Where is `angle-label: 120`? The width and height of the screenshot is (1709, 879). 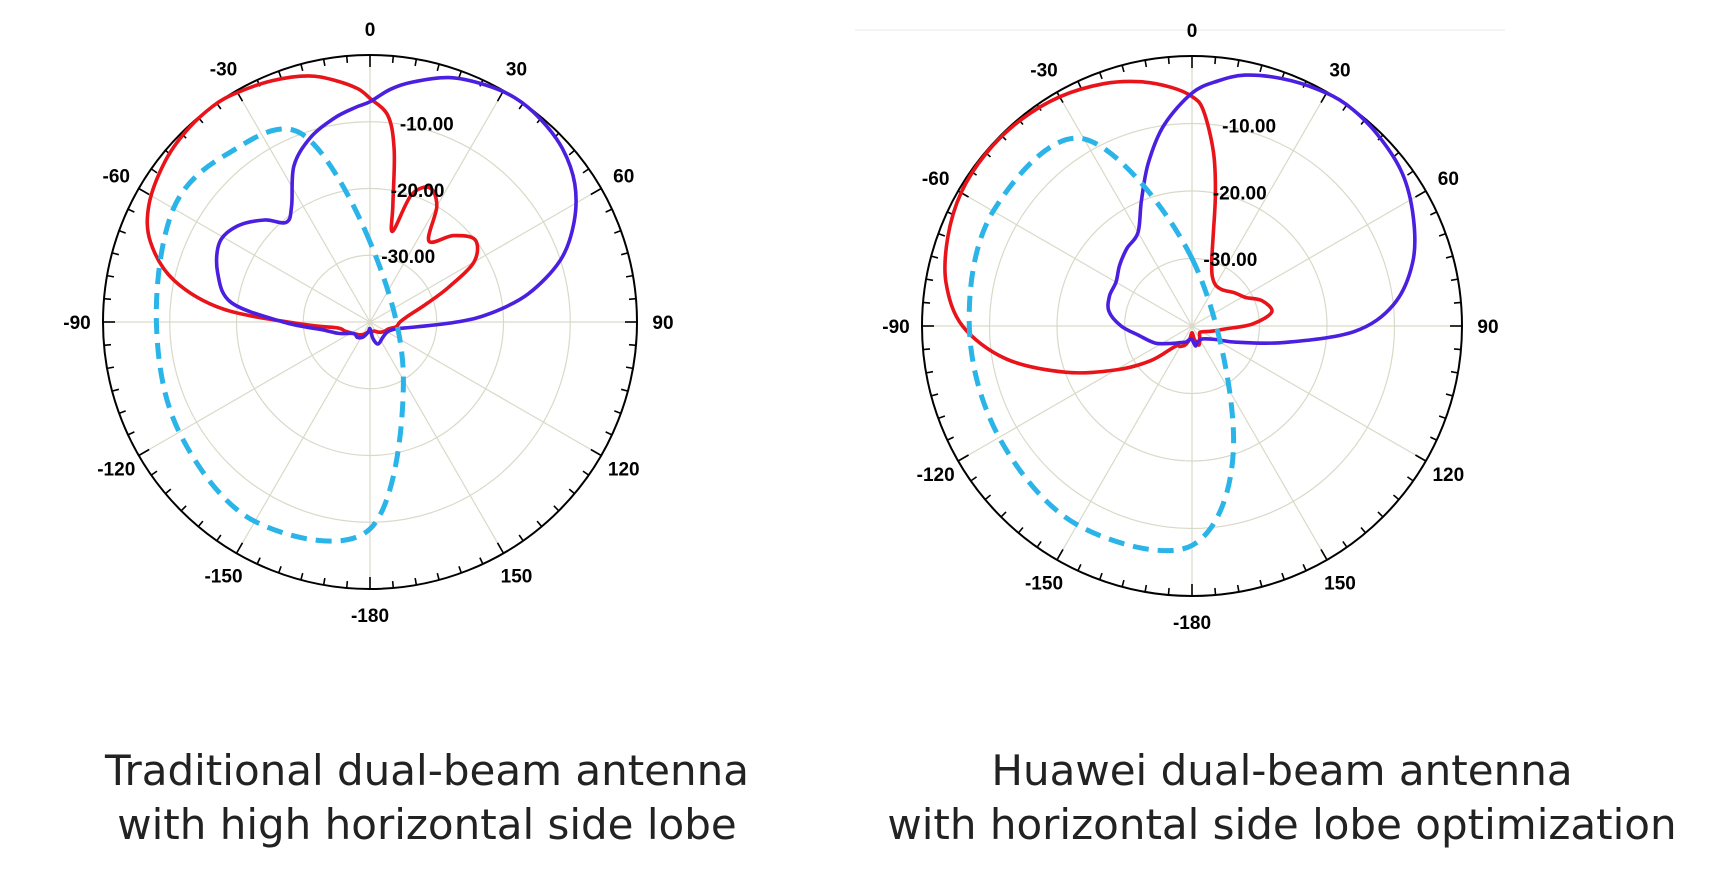
angle-label: 120 is located at coordinates (624, 470).